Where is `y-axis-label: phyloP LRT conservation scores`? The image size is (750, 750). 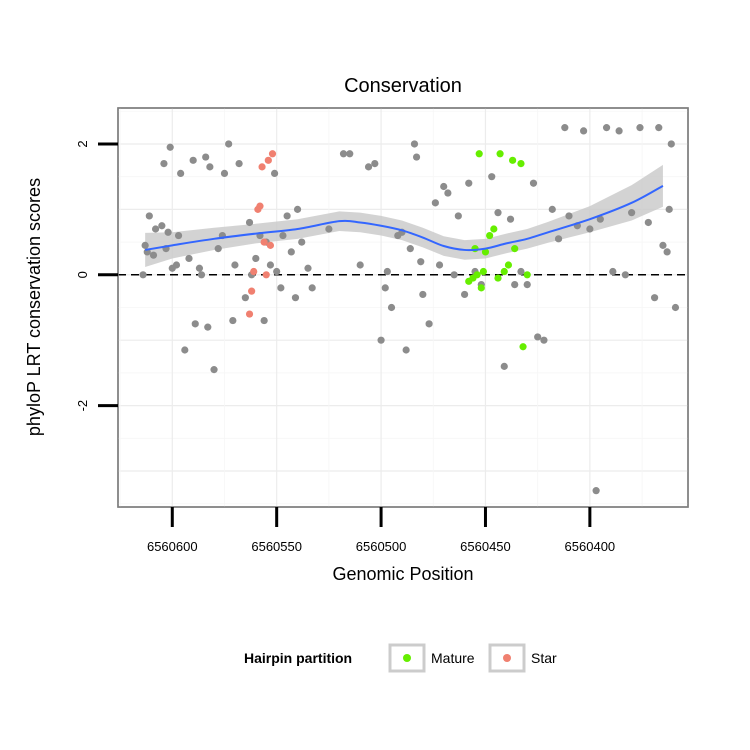
y-axis-label: phyloP LRT conservation scores is located at coordinates (34, 307).